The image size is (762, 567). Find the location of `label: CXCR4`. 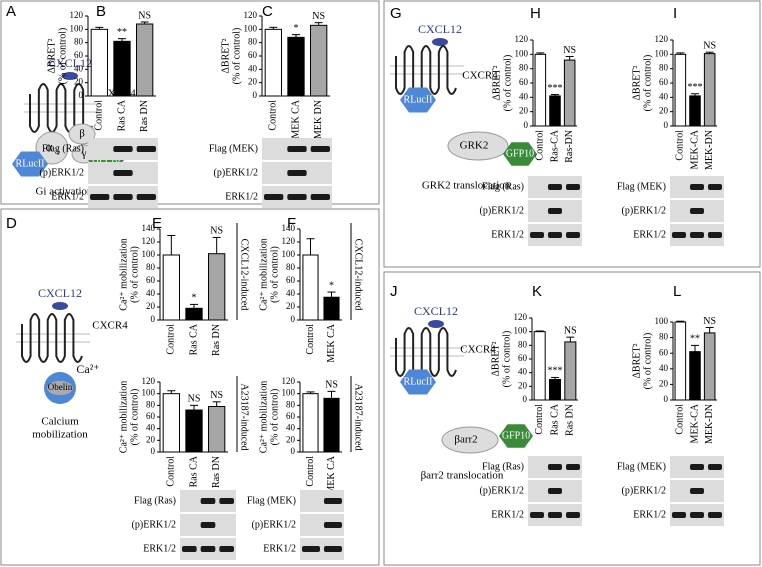

label: CXCR4 is located at coordinates (480, 76).